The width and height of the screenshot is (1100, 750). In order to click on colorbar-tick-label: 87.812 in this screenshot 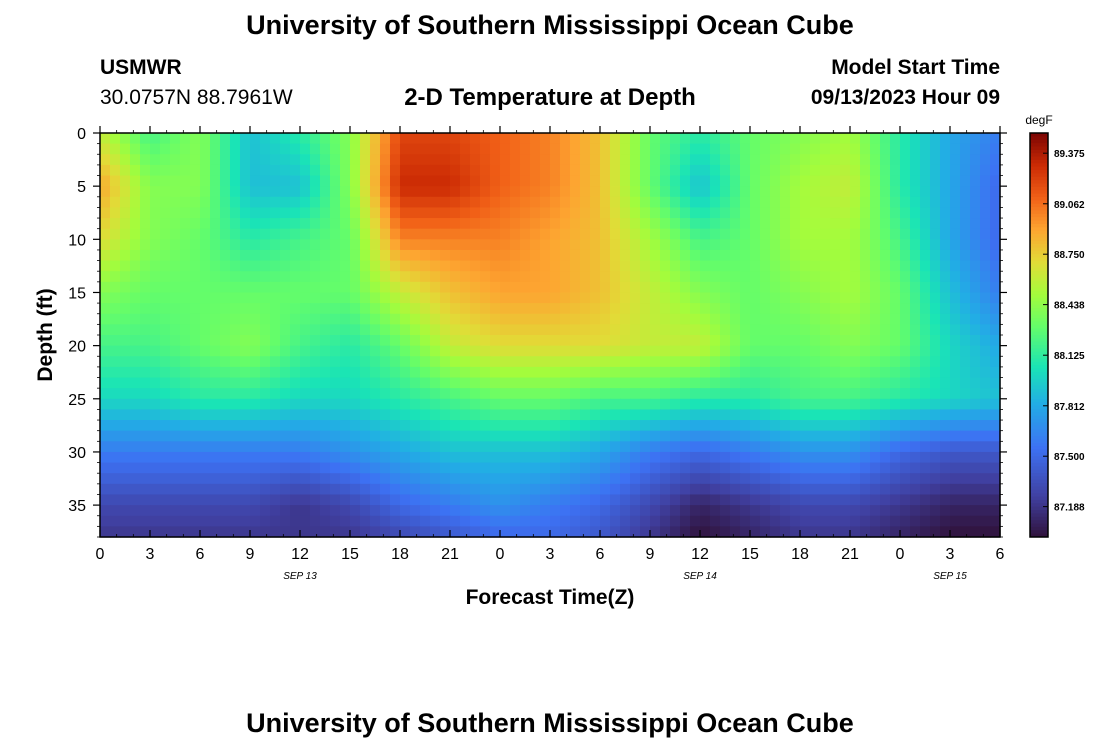, I will do `click(1069, 407)`.